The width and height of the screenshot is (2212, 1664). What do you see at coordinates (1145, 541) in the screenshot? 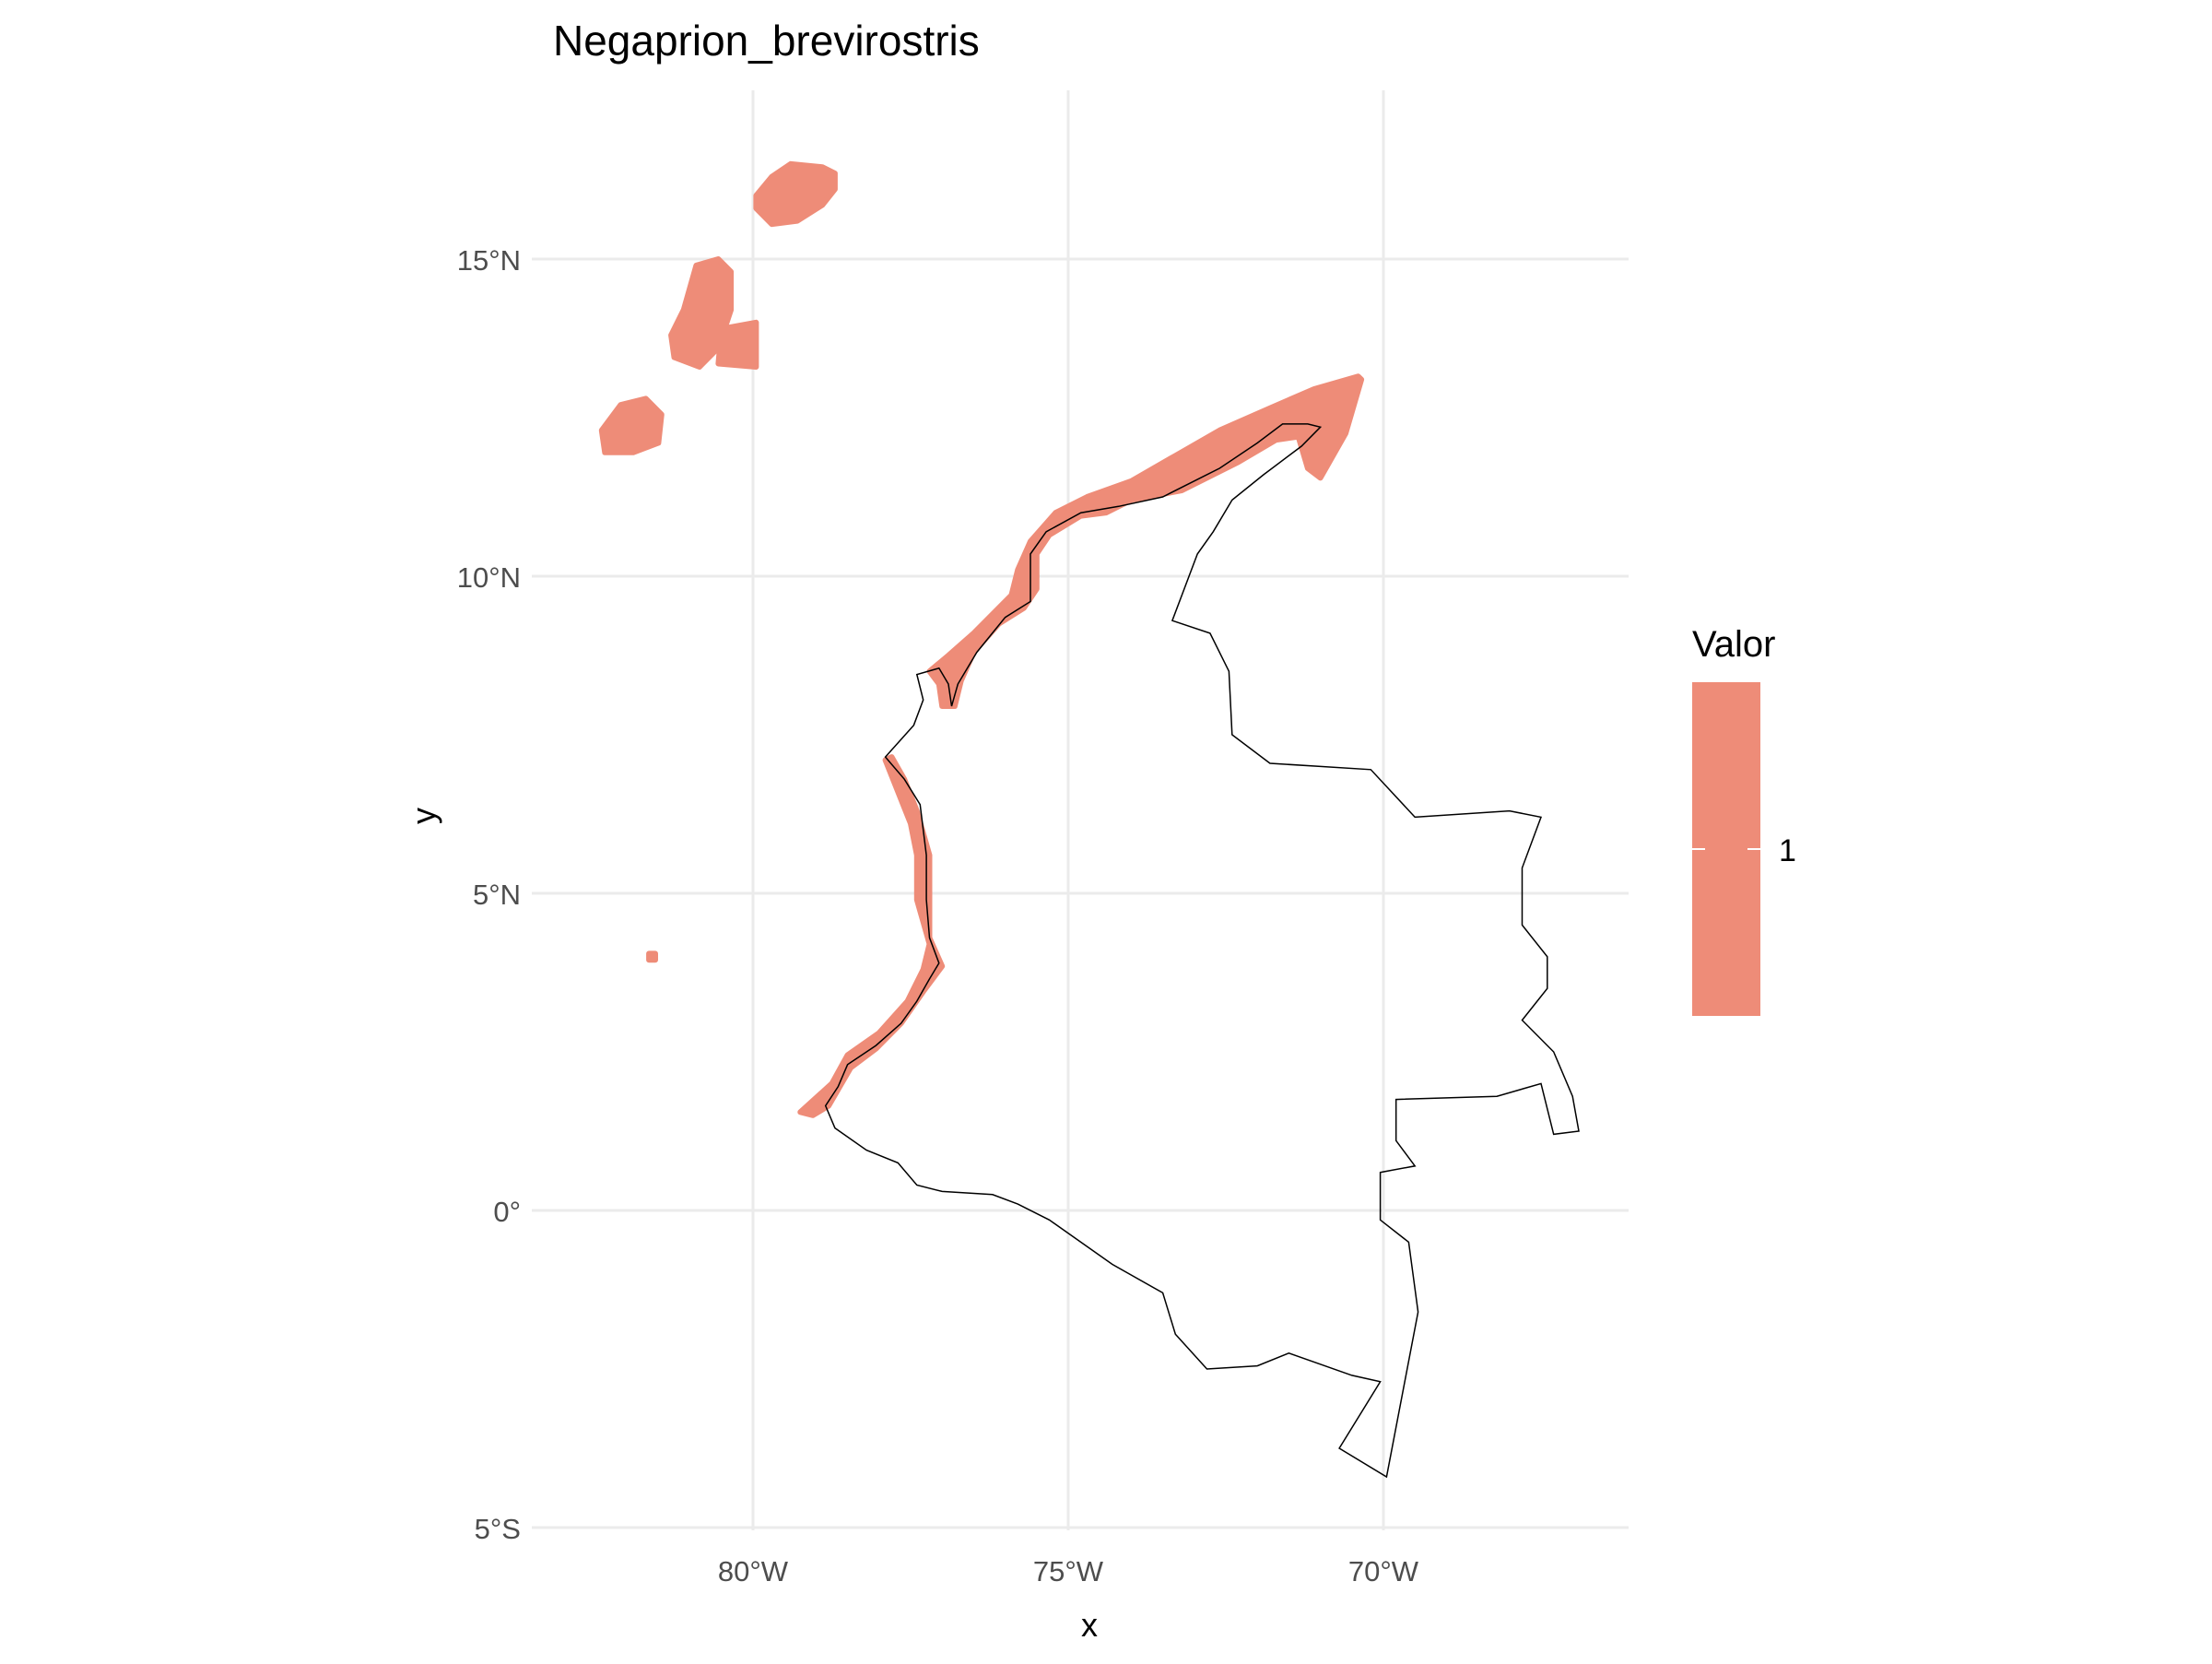
I see `range-region-caribbean-coast` at bounding box center [1145, 541].